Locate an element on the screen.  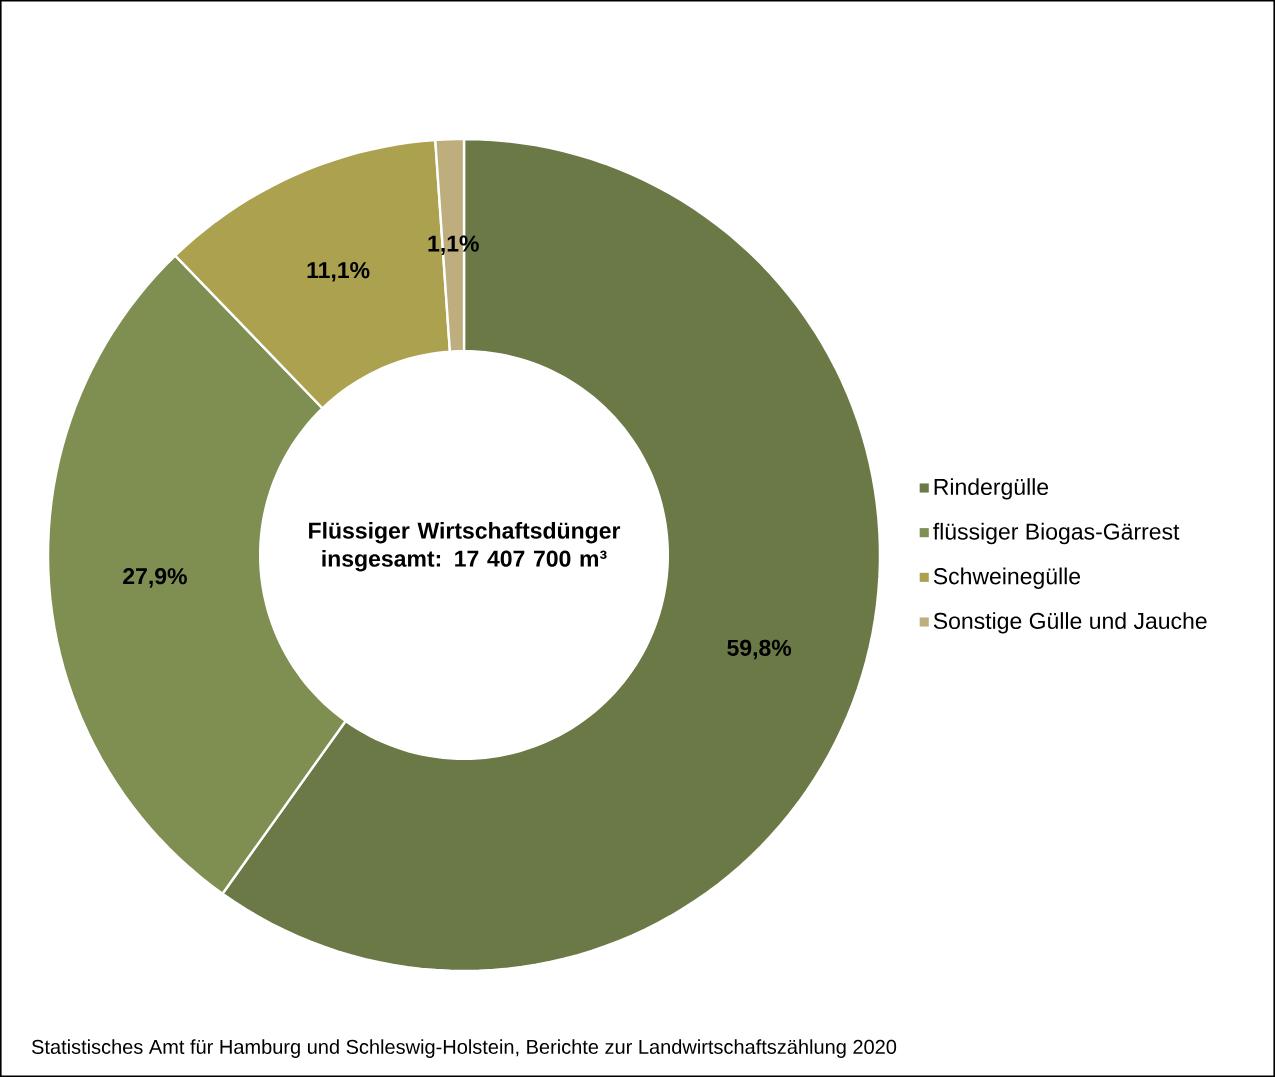
text: Flüssiger Wirtschaftsdünger insgesamt: 17 407 700 m³ is located at coordinates (465, 546).